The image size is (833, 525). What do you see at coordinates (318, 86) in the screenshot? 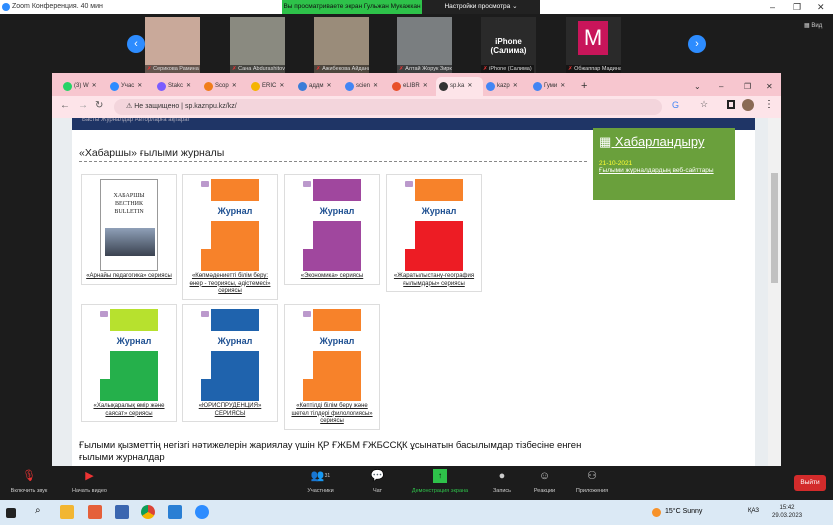
I see `browser-tab: аддм ✕` at bounding box center [318, 86].